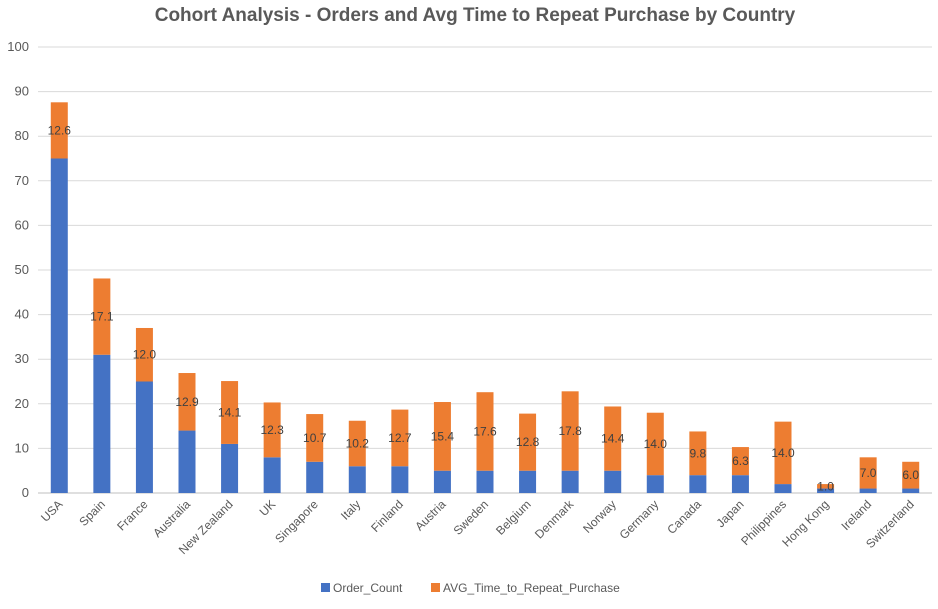 Image resolution: width=938 pixels, height=609 pixels. I want to click on legend: Order_Count AVG_Time_to_Repeat_Purchase, so click(470, 588).